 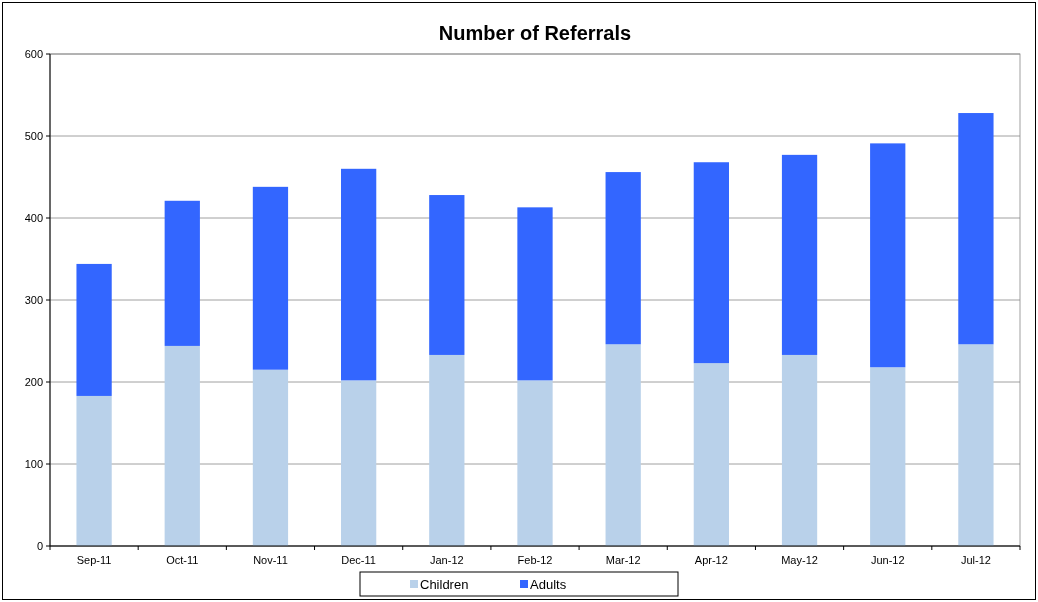 What do you see at coordinates (39, 545) in the screenshot?
I see `y-tick-label: 0` at bounding box center [39, 545].